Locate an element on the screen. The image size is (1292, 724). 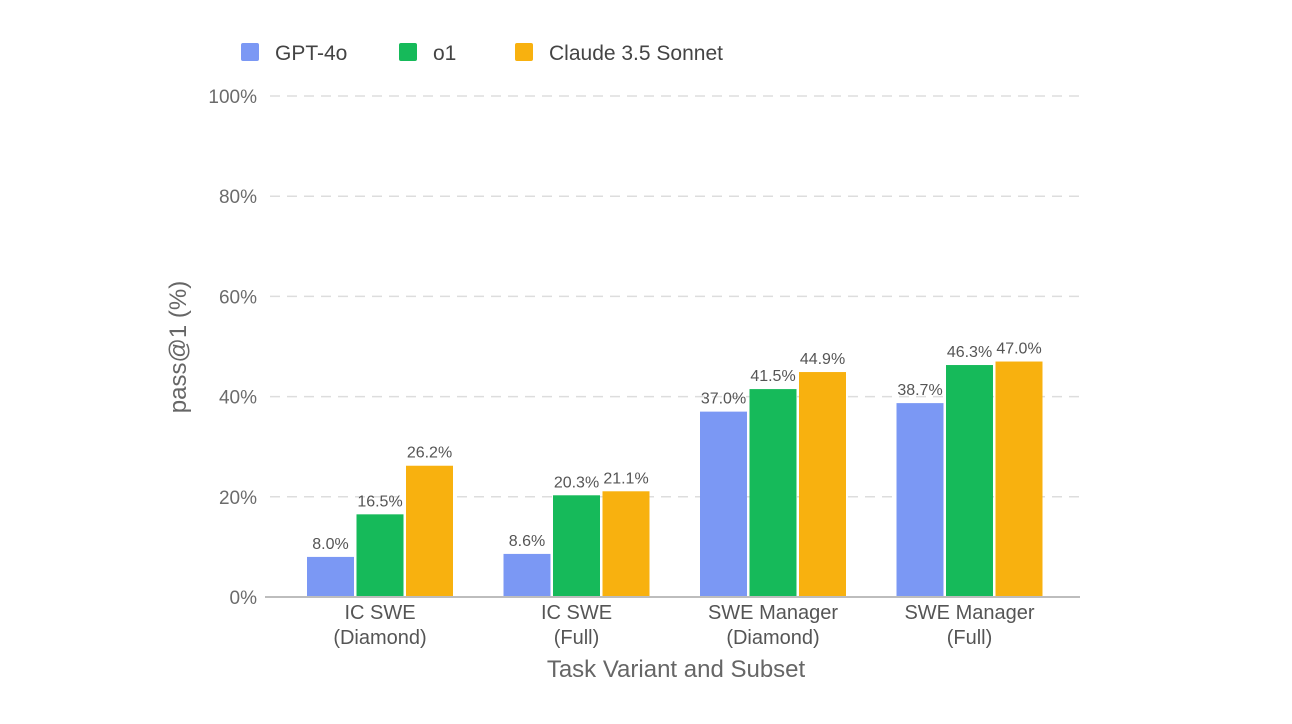
data-label: 46.3% is located at coordinates (969, 352).